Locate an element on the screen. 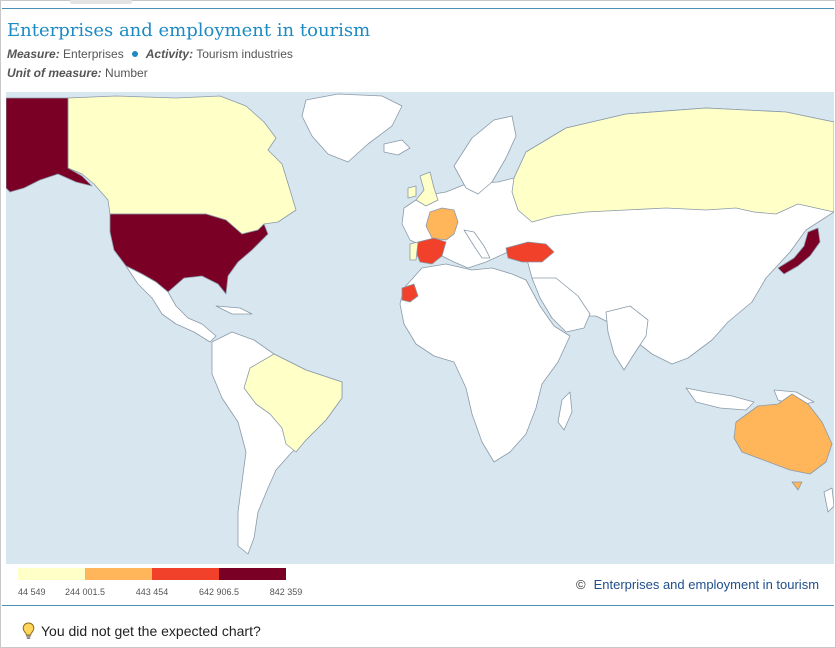 This screenshot has height=648, width=836. feedback-text: You did not get the expected chart? is located at coordinates (151, 631).